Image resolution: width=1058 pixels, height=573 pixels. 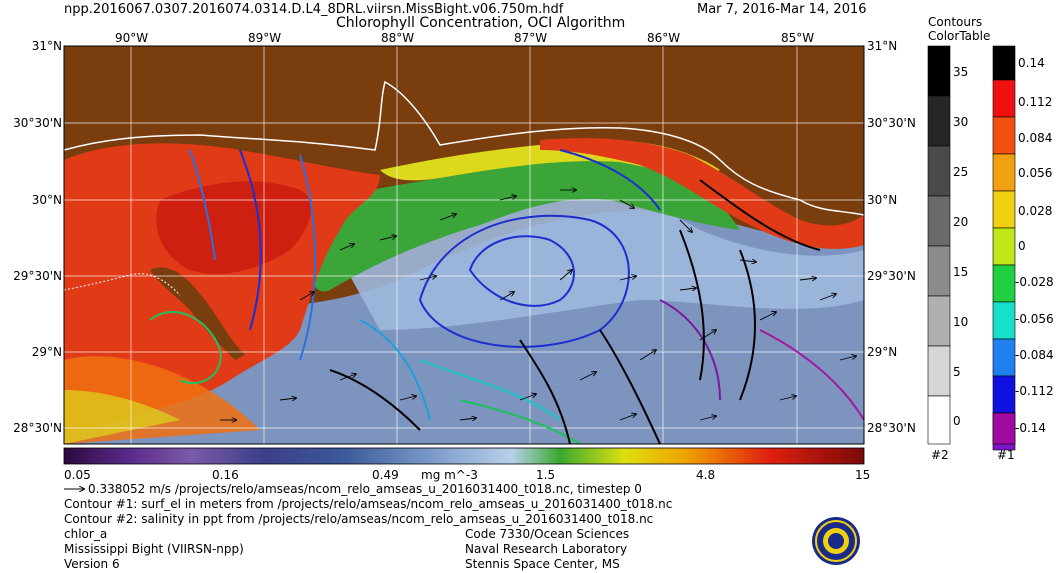 What do you see at coordinates (1004, 428) in the screenshot?
I see `ssh-bottom-swatch` at bounding box center [1004, 428].